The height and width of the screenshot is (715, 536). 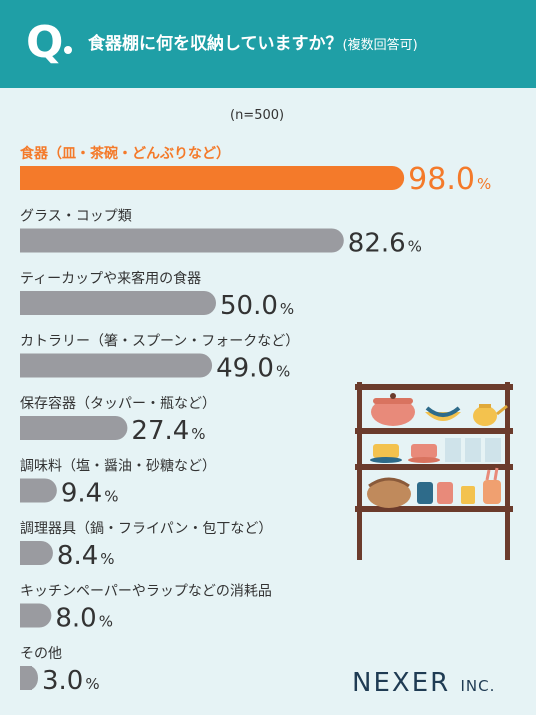 What do you see at coordinates (159, 341) in the screenshot?
I see `category-label: カトラリー（箸・スプーン・フォークなど）` at bounding box center [159, 341].